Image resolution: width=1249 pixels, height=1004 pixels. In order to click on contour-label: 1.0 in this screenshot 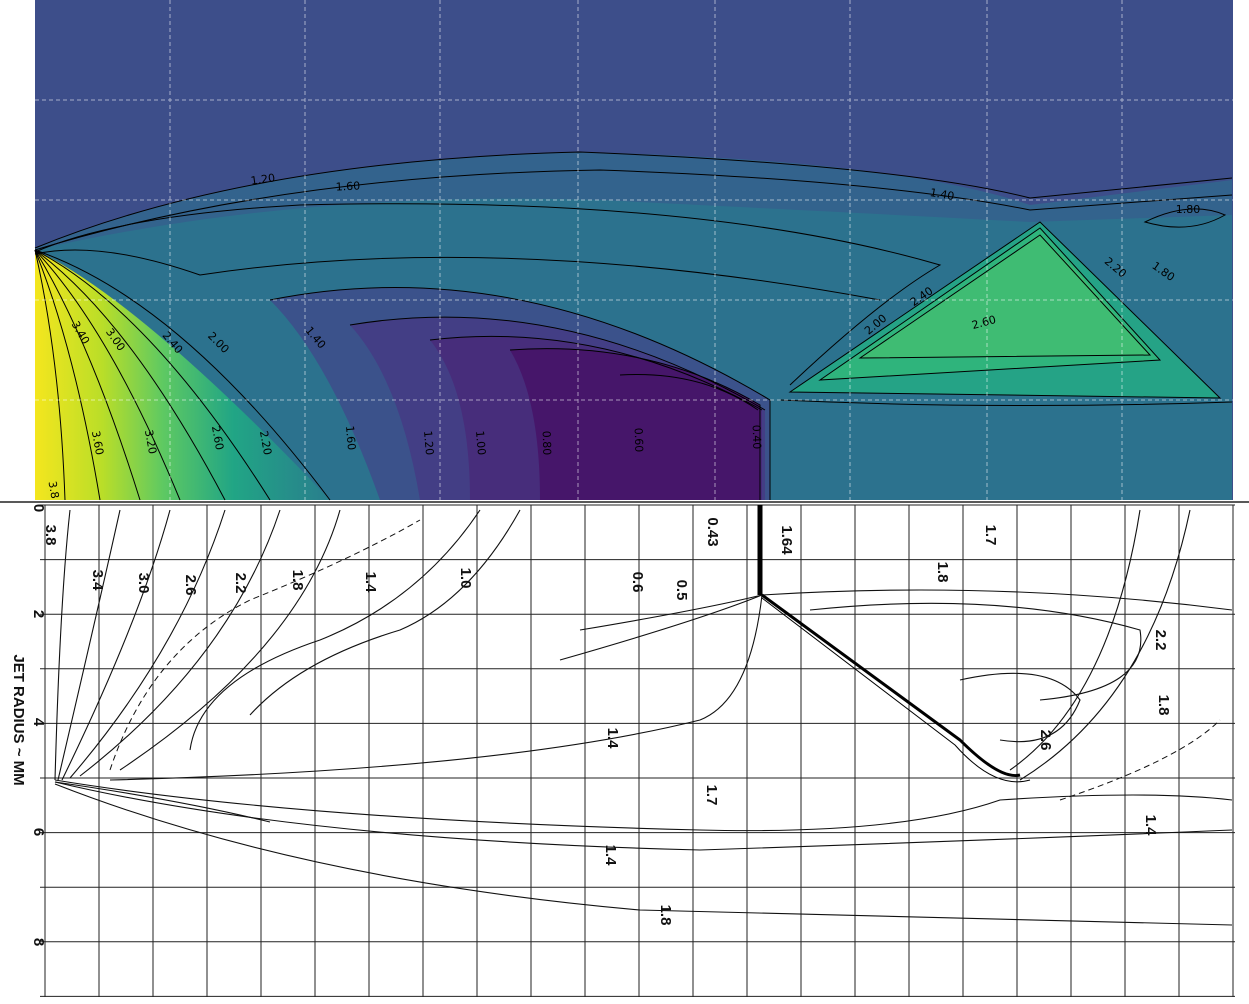, I will do `click(465, 578)`.